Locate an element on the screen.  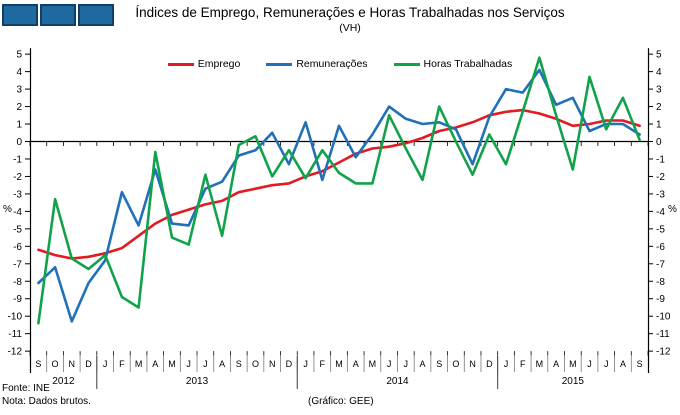
legend-item-remuneracoes: Remunerações is located at coordinates (317, 64).